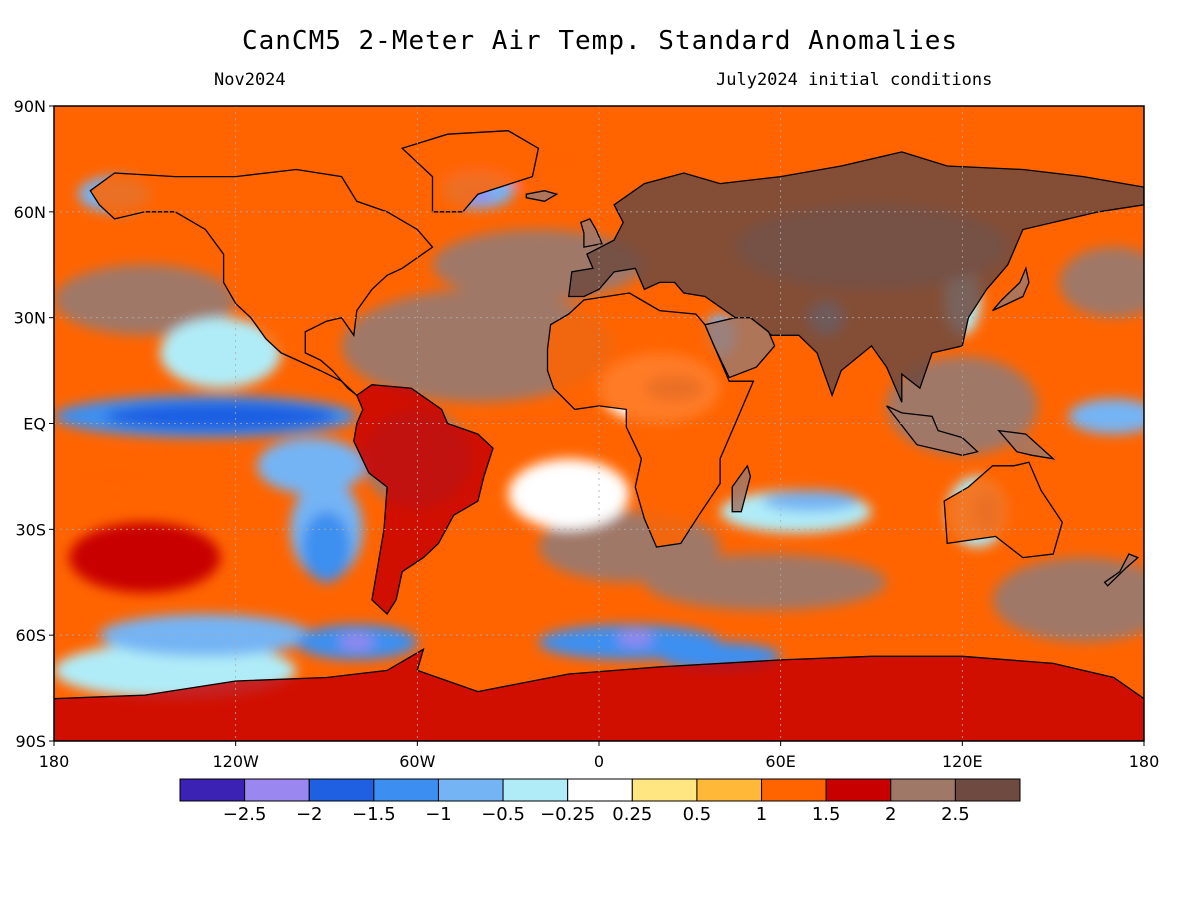 This screenshot has width=1200, height=900. Describe the element at coordinates (599, 761) in the screenshot. I see `lon-tick-label-3: 0` at that location.